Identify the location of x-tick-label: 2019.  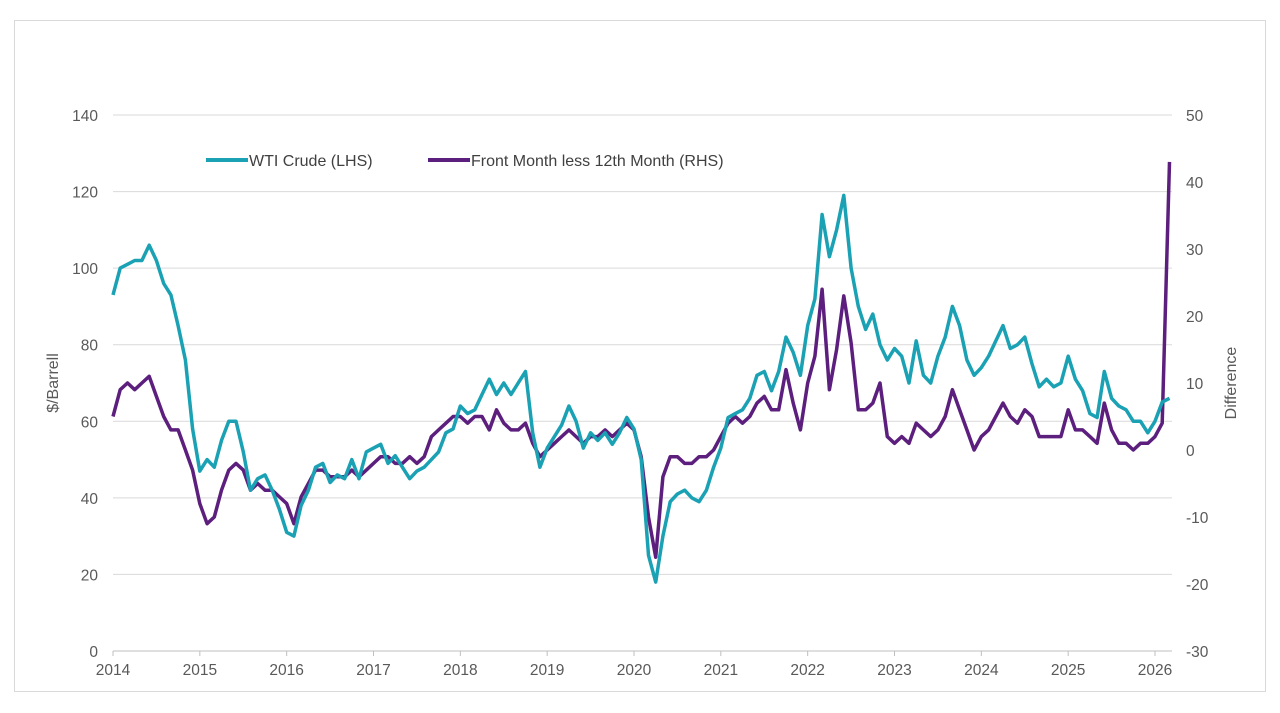
(547, 670).